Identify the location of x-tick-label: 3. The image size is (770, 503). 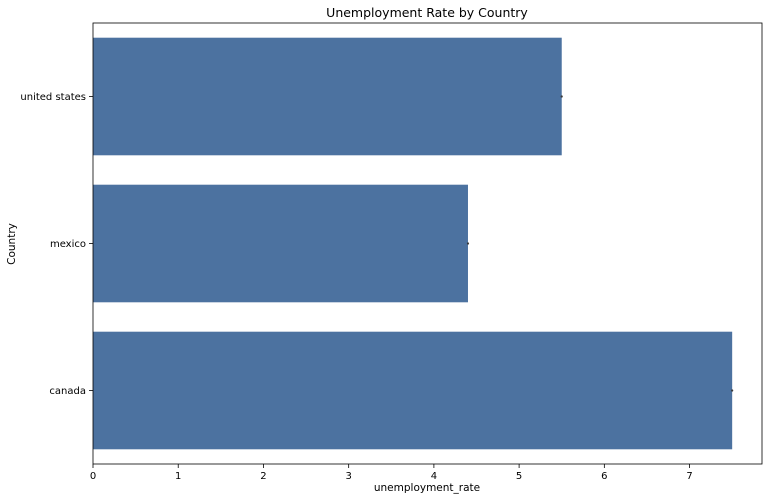
(348, 476).